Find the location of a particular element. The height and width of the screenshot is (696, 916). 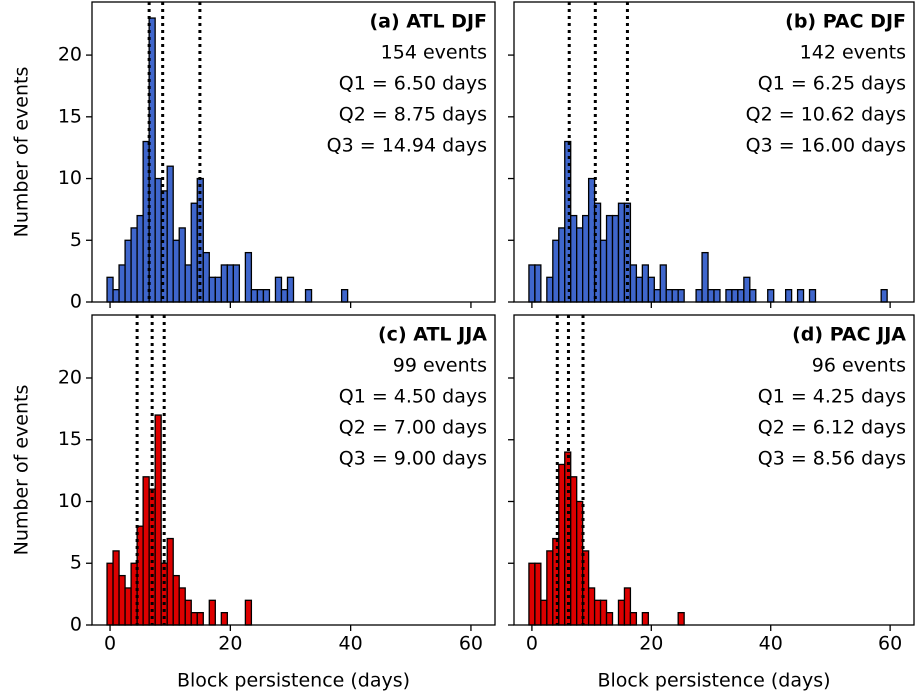

quartile-label: Q2 = 8.75 days is located at coordinates (413, 115).